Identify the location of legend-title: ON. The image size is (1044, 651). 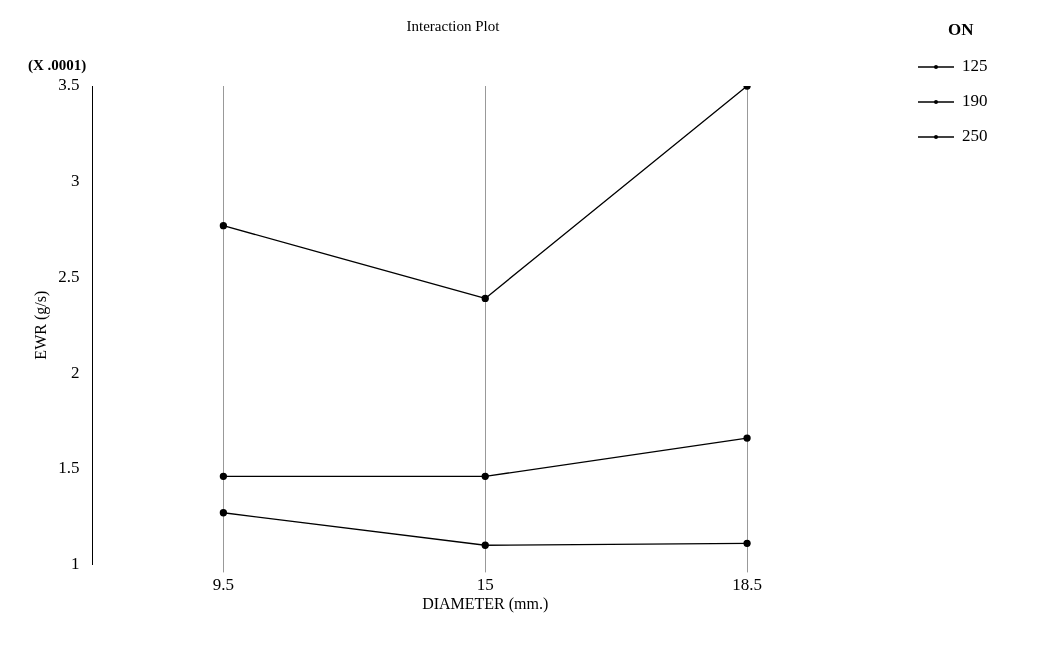
(961, 30).